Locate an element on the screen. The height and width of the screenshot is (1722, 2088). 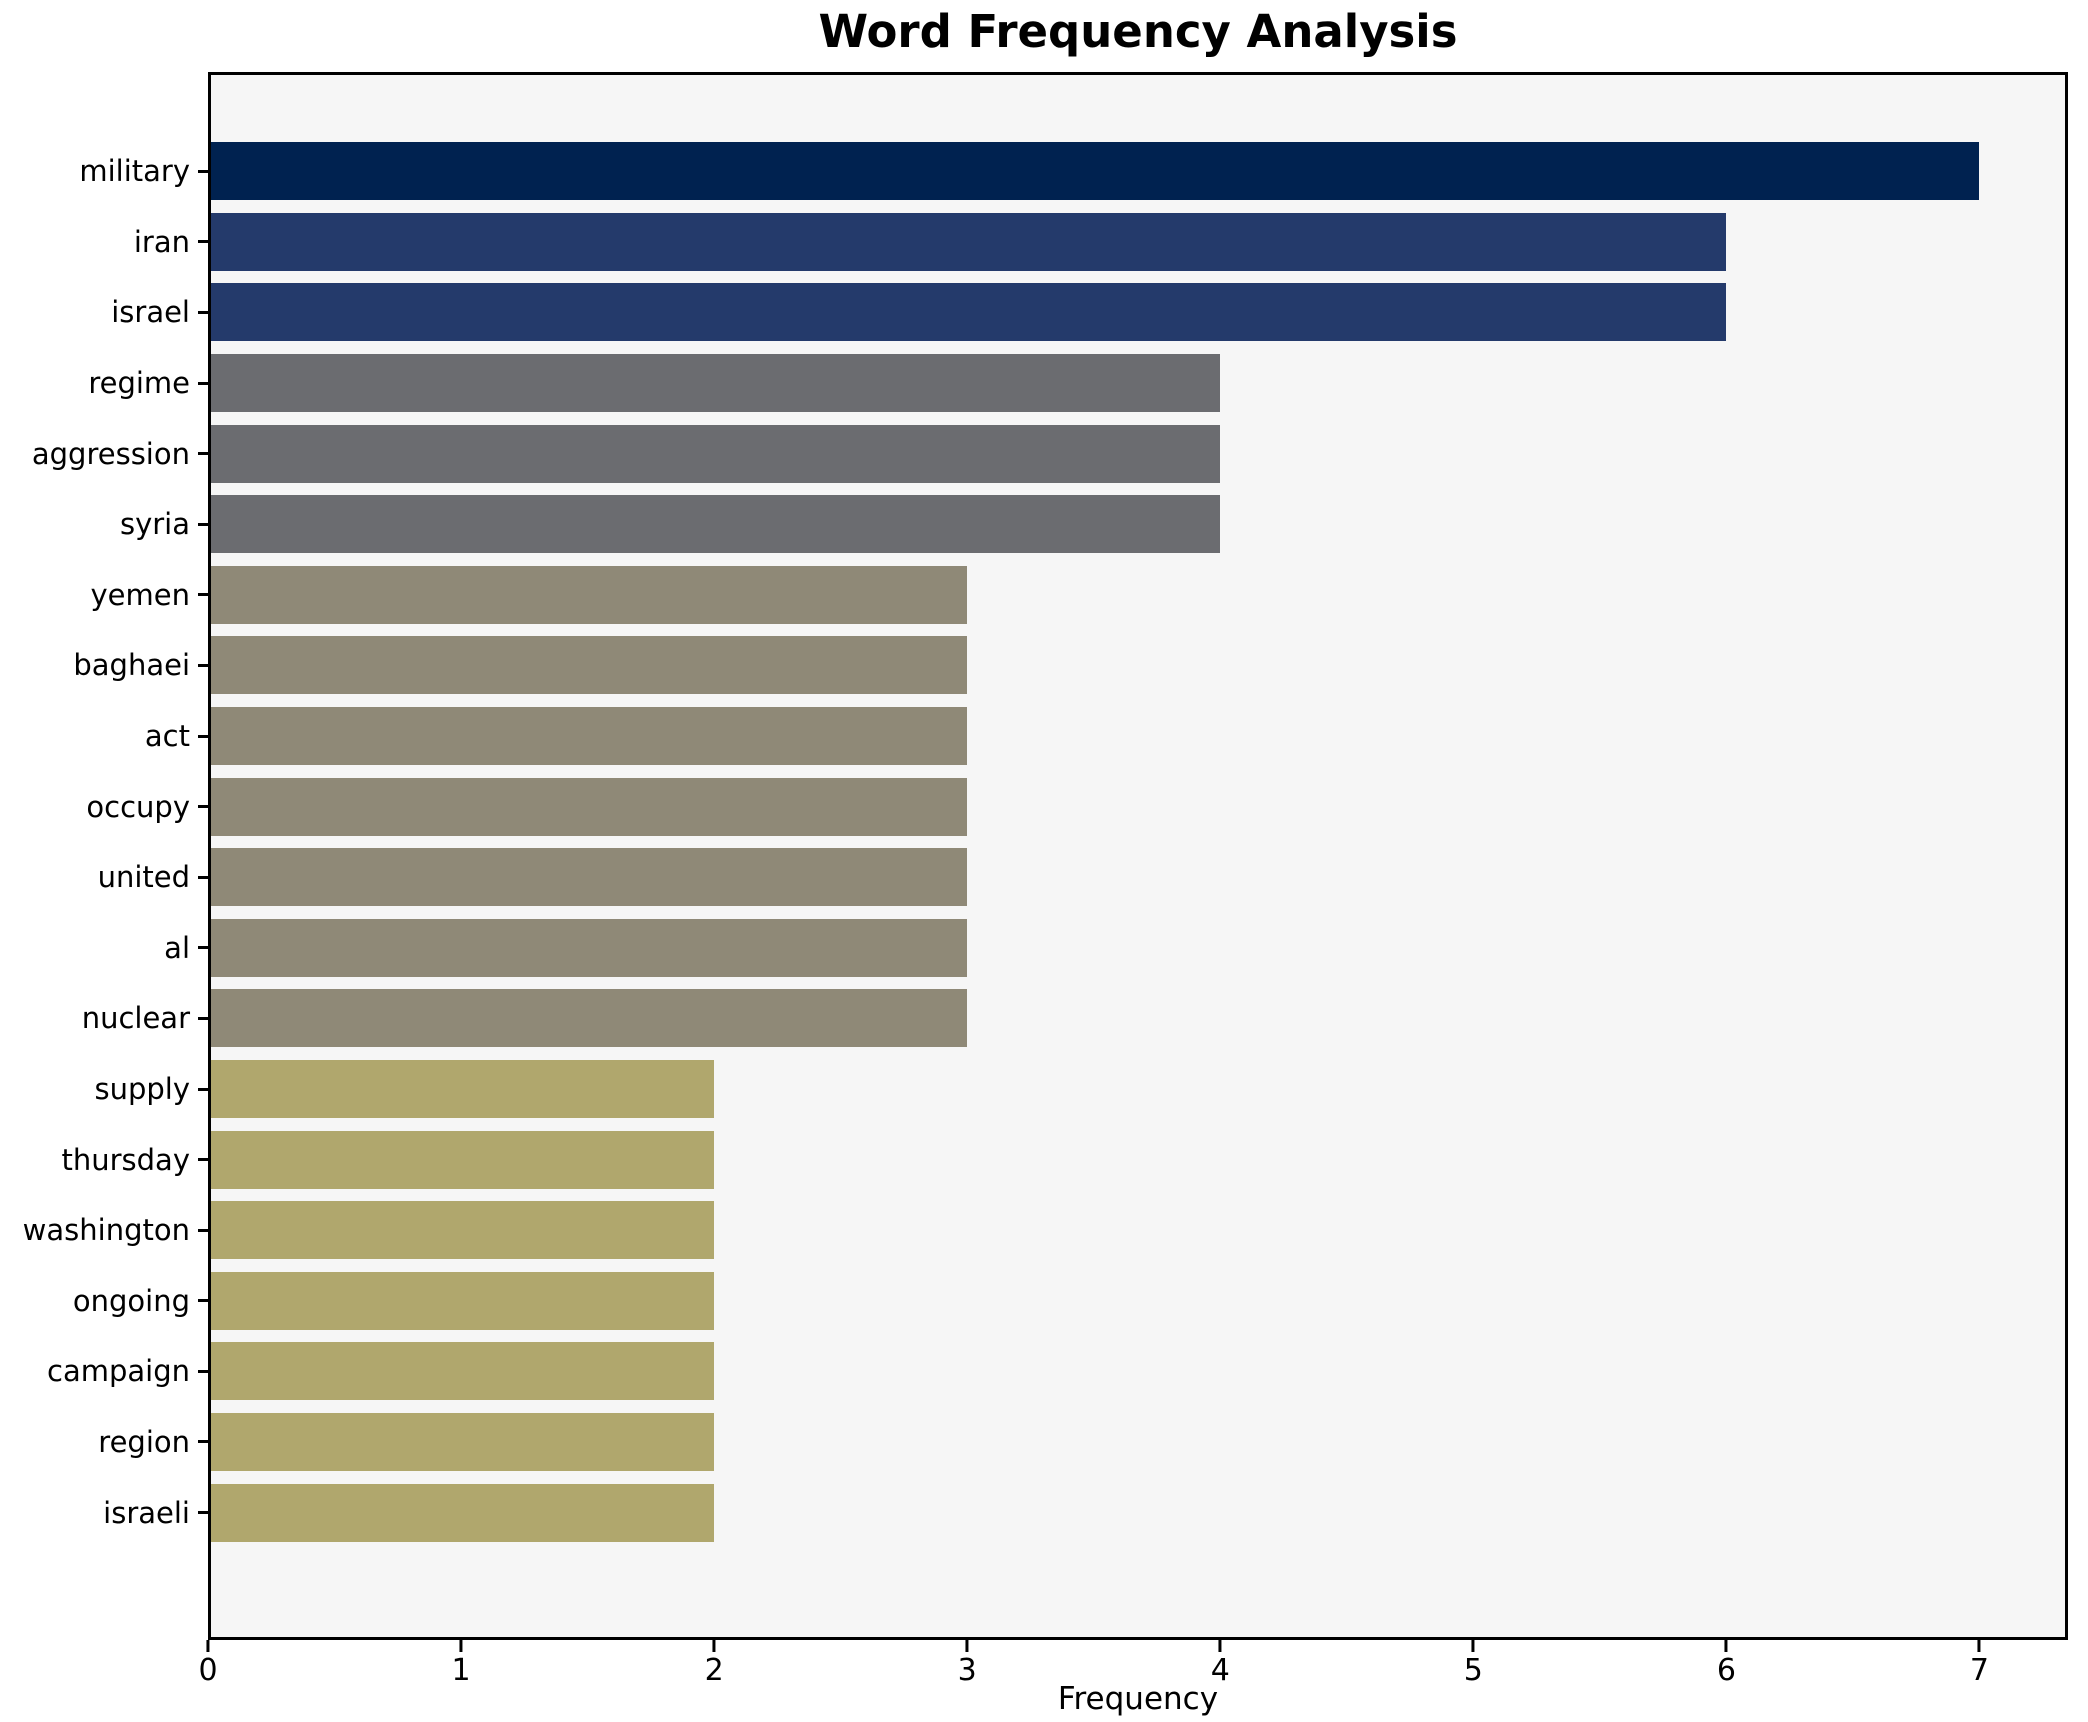
bar-row: act is located at coordinates (1044, 736).